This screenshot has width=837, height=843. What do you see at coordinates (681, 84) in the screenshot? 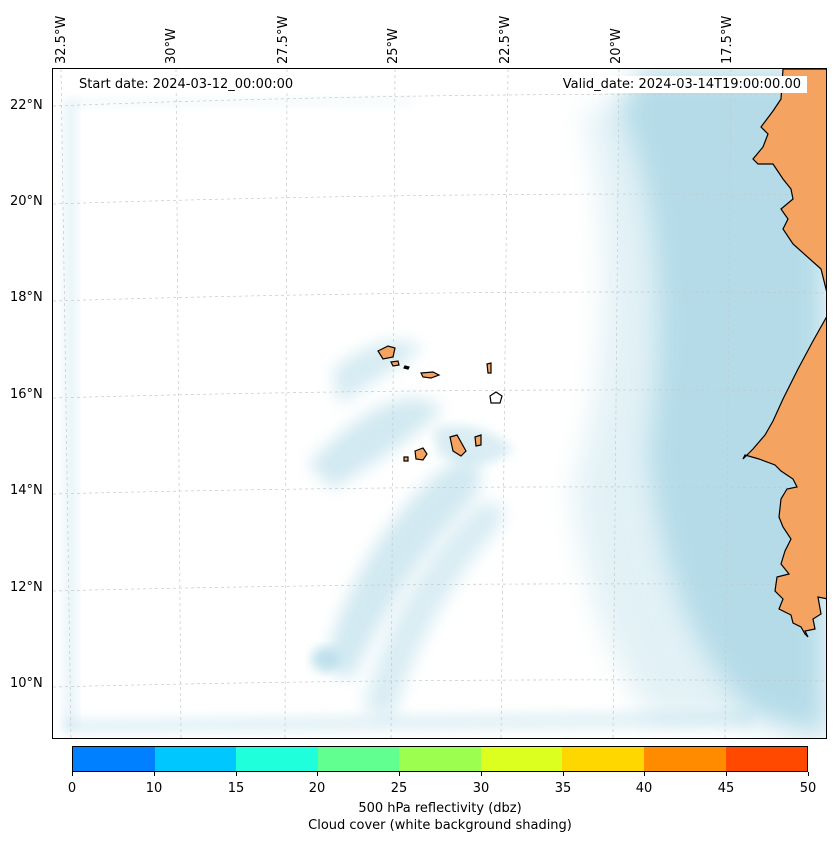
I see `valid-date-label: Valid_date: 2024-03-14T19:00:00.00` at bounding box center [681, 84].